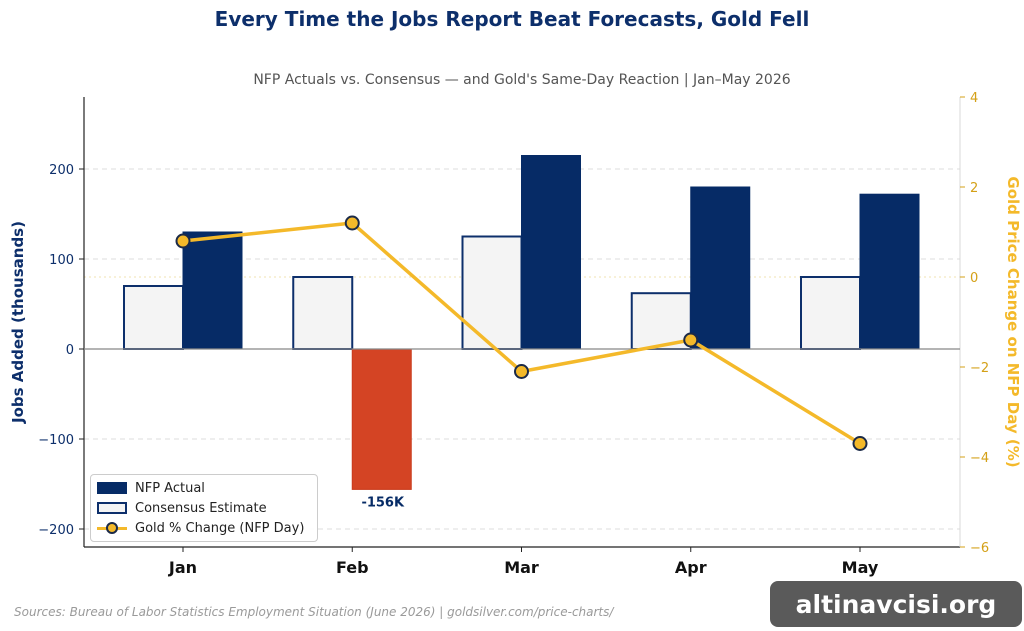 The height and width of the screenshot is (631, 1024). Describe the element at coordinates (112, 528) in the screenshot. I see `legend-swatch-gold` at that location.